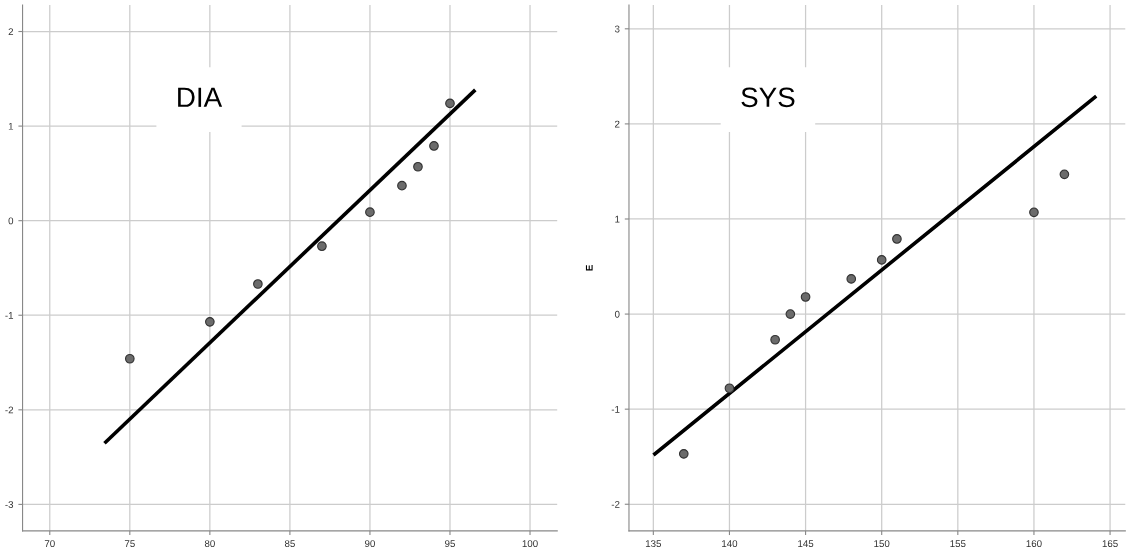 The height and width of the screenshot is (560, 1128). Describe the element at coordinates (768, 97) in the screenshot. I see `text: SYS` at that location.